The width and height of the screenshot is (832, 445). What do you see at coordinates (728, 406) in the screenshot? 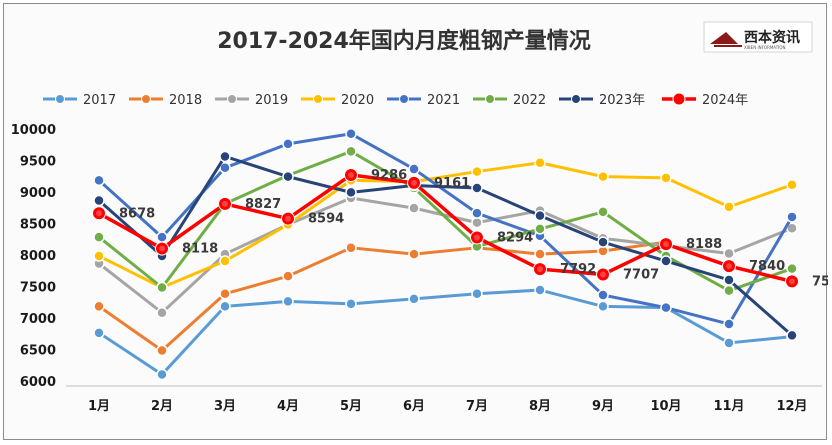
I see `x-tick-label: 11月` at bounding box center [728, 406].